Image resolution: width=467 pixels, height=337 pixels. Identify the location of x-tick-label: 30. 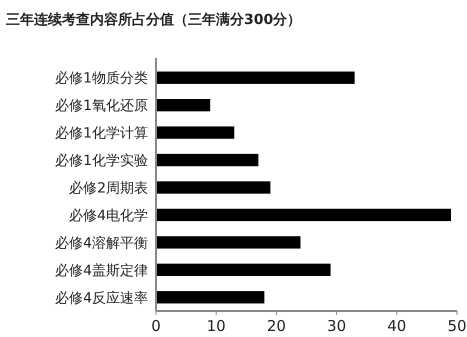
(336, 326).